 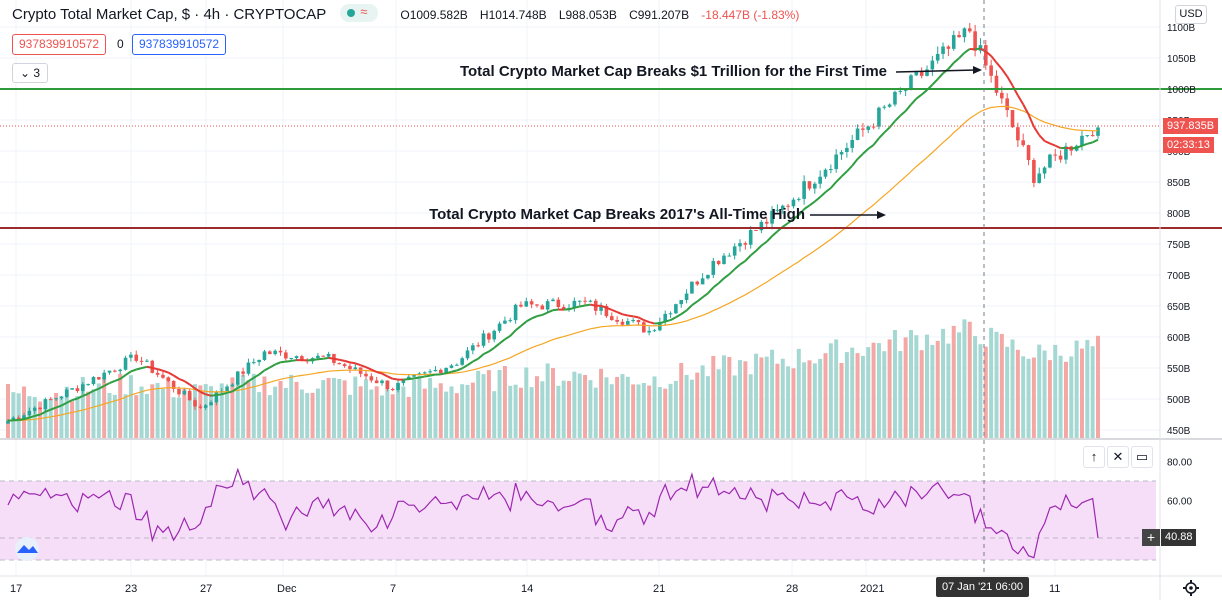 I want to click on price-tick-label: 1000B, so click(x=1181, y=90).